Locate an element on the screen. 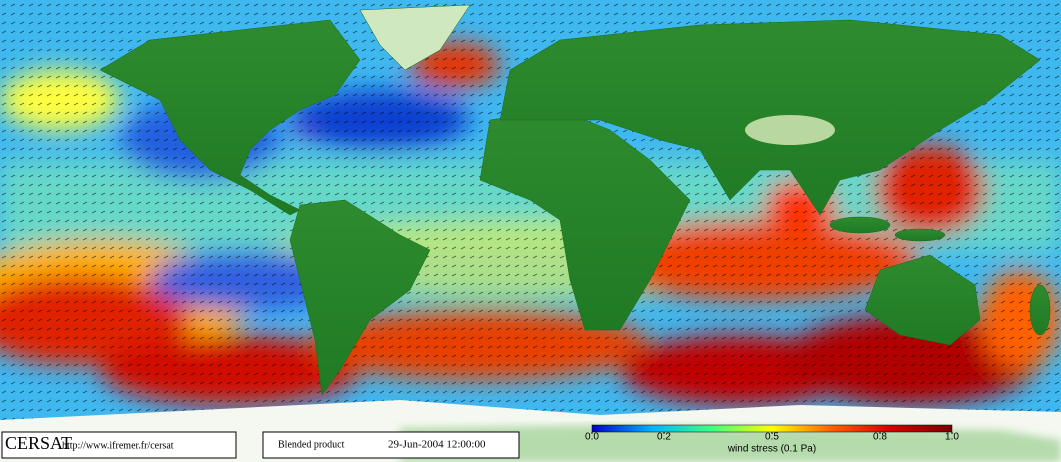  colorbar: 0.0 0.2 0.5 0.8 1.0 wind stress (0.1 Pa) is located at coordinates (772, 439).